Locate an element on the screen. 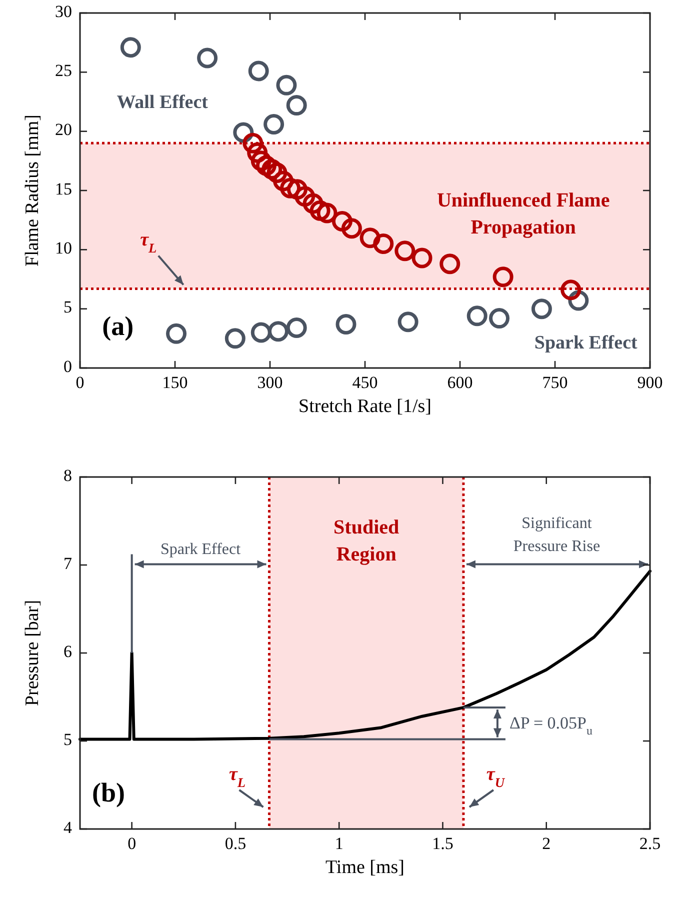 The height and width of the screenshot is (903, 697). band-label: Uninfluenced Flame Propagation is located at coordinates (523, 214).